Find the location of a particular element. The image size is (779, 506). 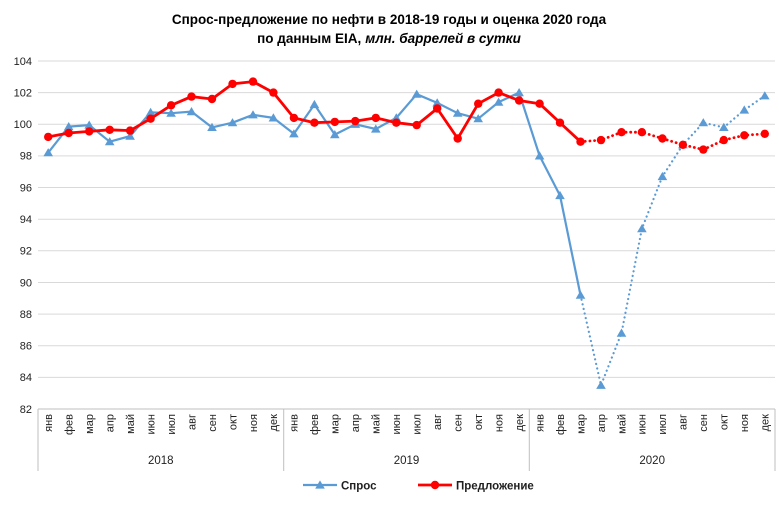

year-label: 2018 is located at coordinates (161, 461).